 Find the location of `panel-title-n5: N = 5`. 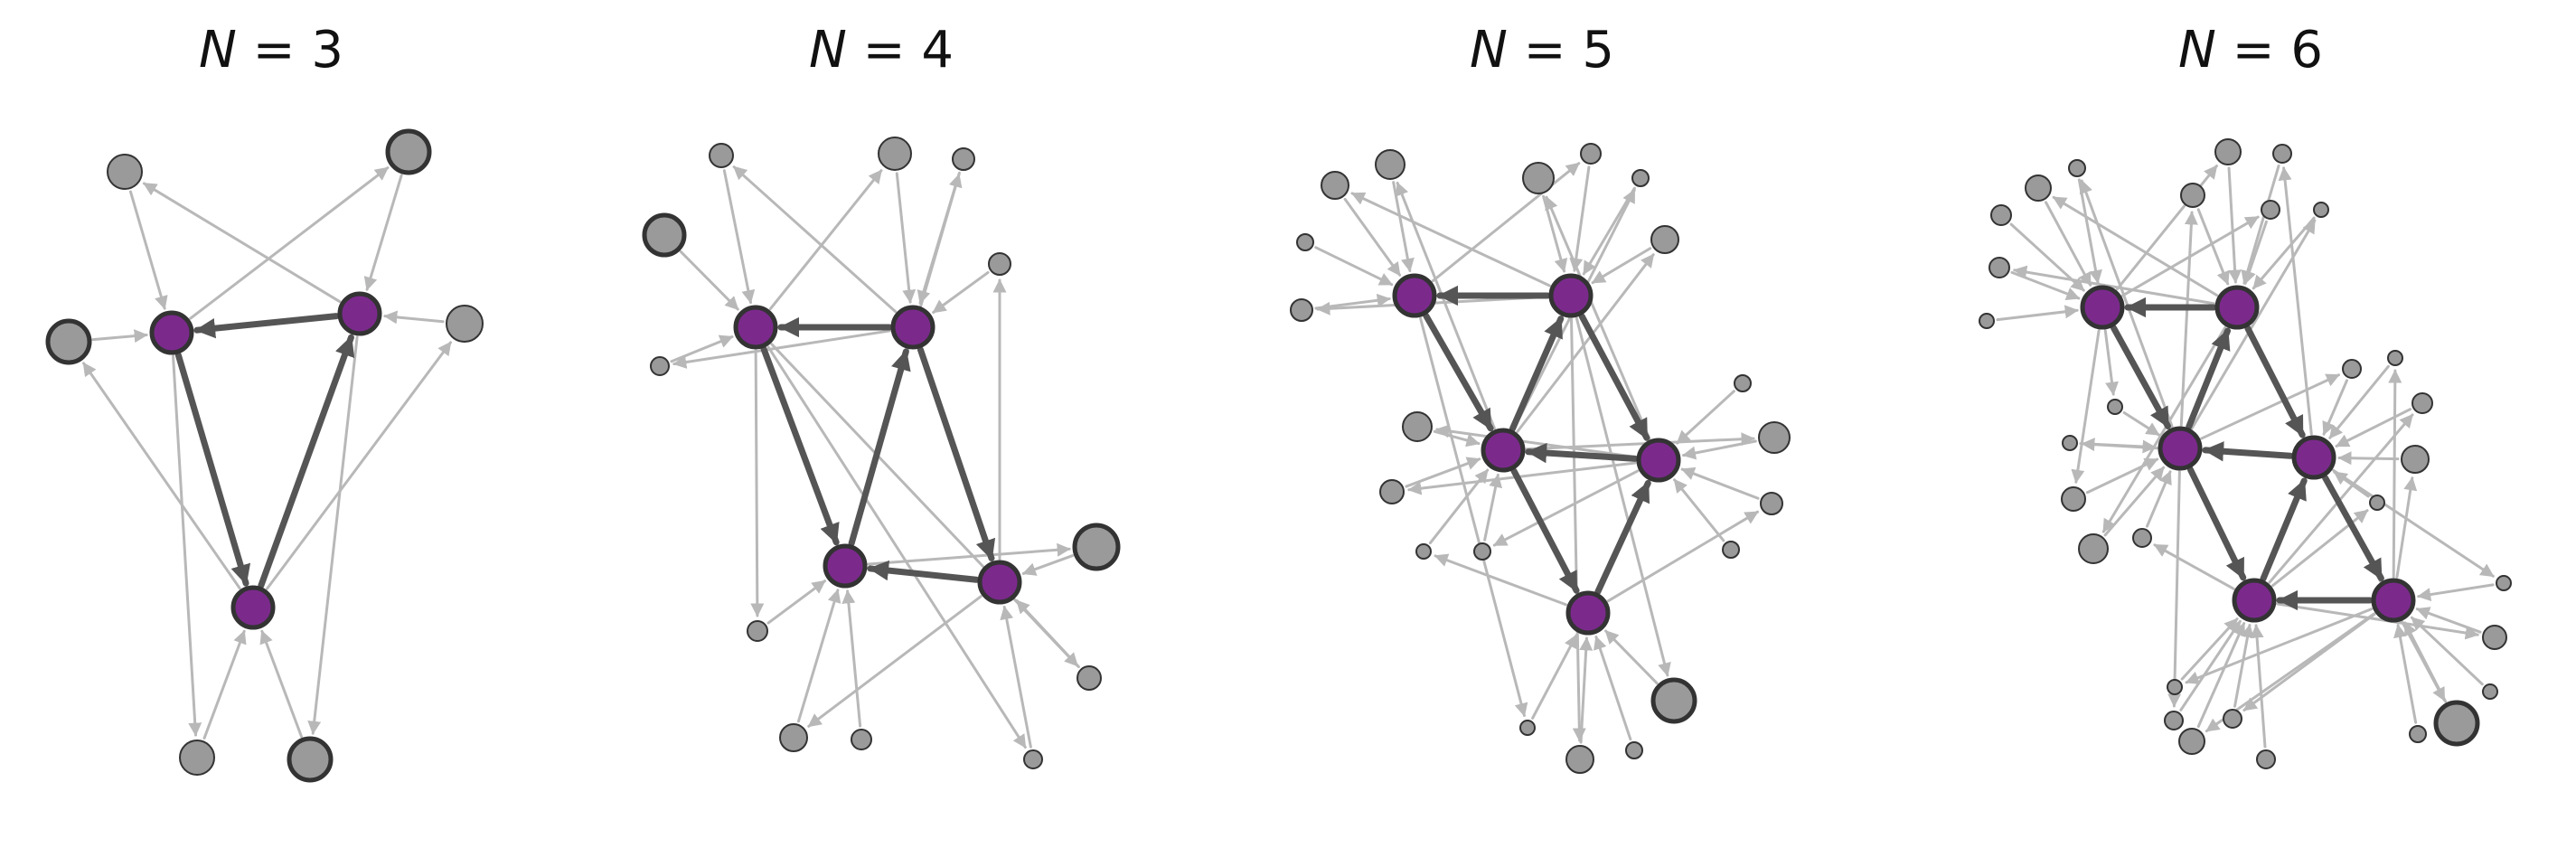

panel-title-n5: N = 5 is located at coordinates (1542, 50).